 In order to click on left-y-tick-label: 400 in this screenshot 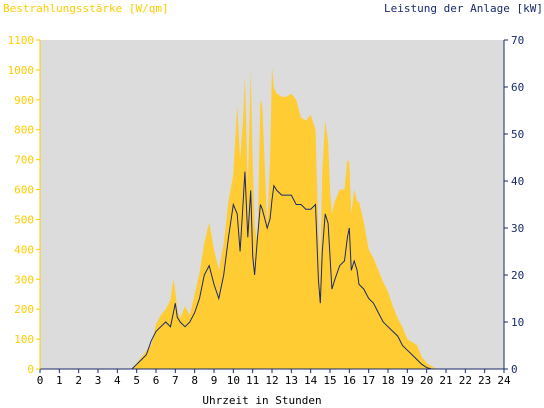, I will do `click(24, 249)`.